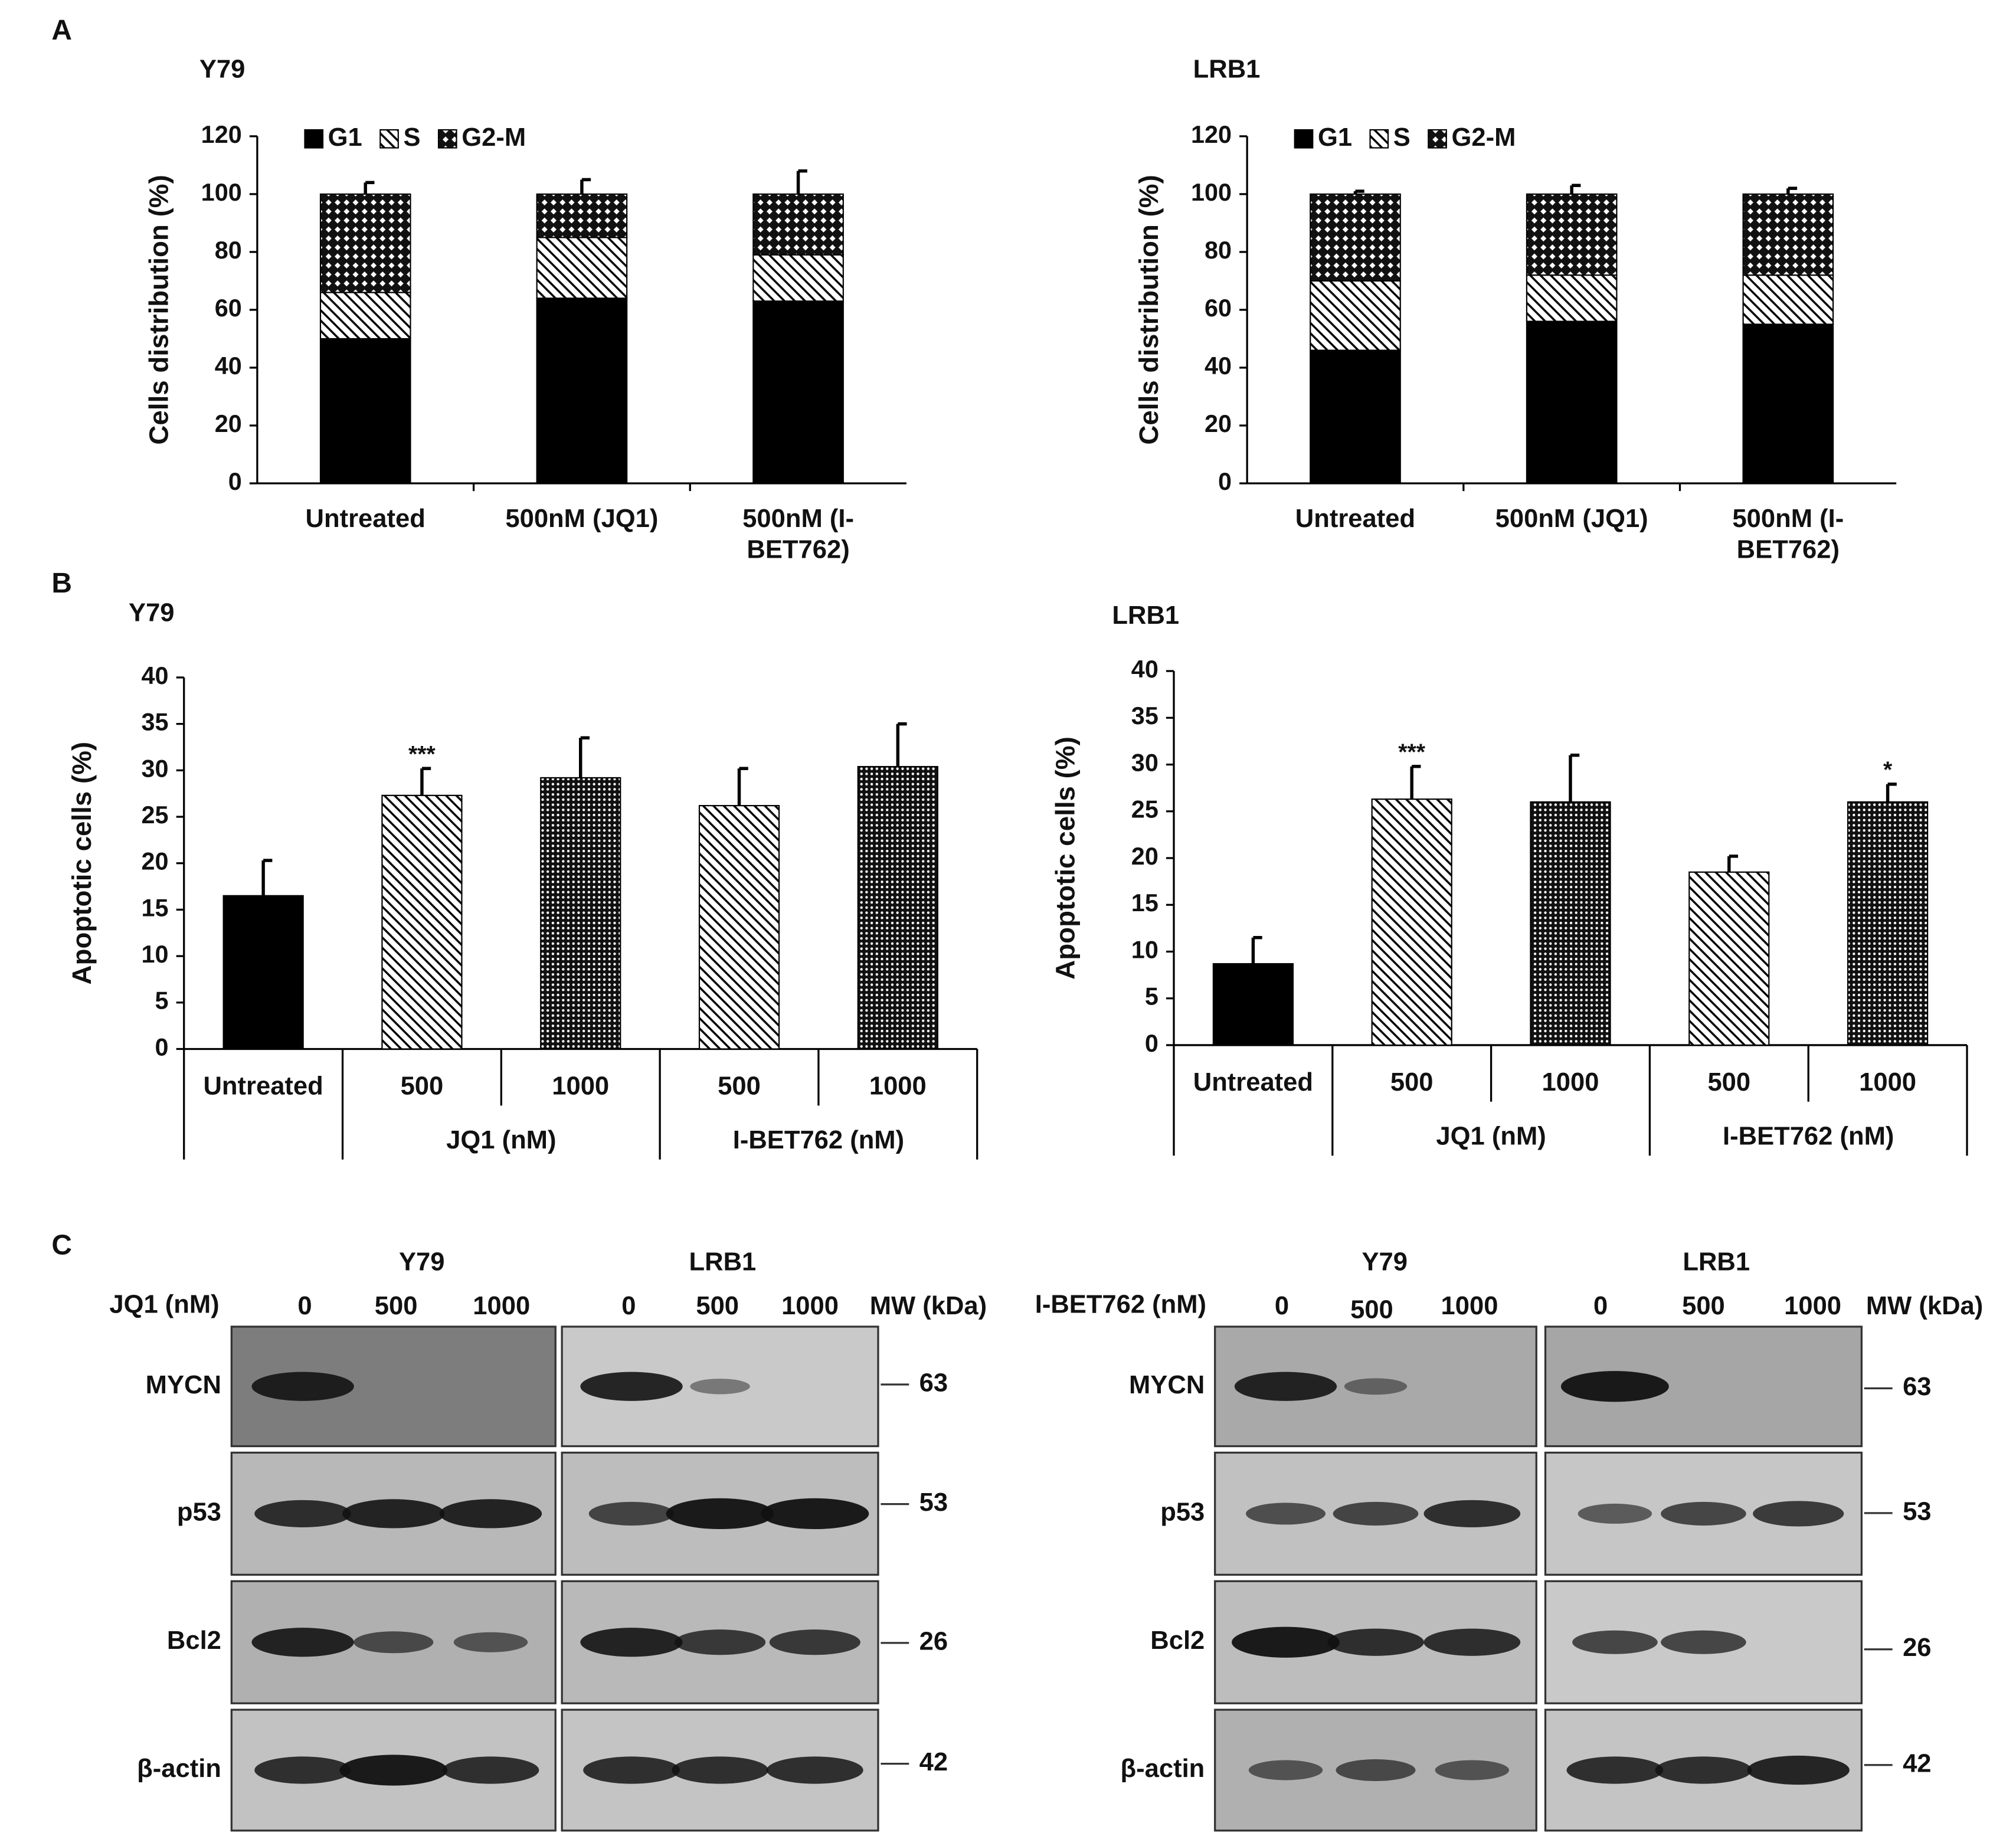 The height and width of the screenshot is (1846, 2016). I want to click on panel-label: B, so click(61, 583).